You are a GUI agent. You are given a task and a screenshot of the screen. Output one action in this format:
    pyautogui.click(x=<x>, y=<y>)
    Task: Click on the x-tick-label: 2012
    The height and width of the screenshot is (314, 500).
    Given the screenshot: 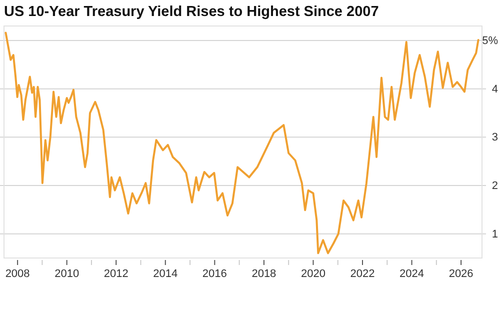 What is the action you would take?
    pyautogui.click(x=116, y=274)
    